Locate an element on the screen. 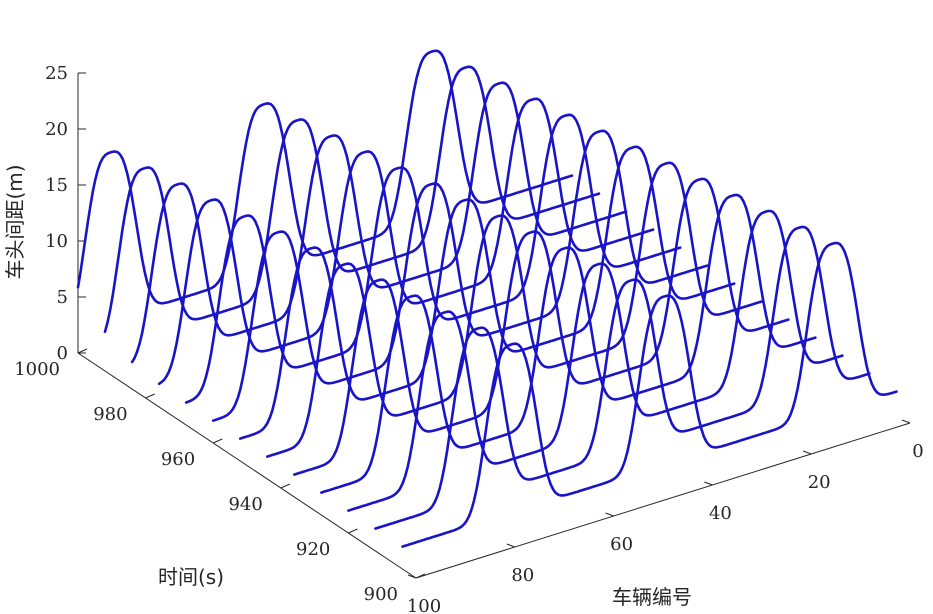  z-tick-label: 20 is located at coordinates (56, 129).